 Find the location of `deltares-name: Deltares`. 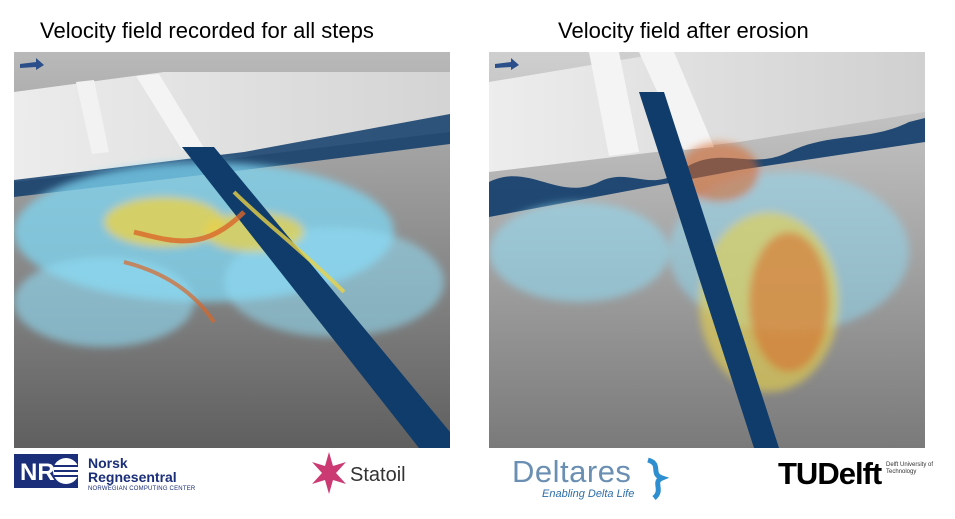

deltares-name: Deltares is located at coordinates (572, 471).